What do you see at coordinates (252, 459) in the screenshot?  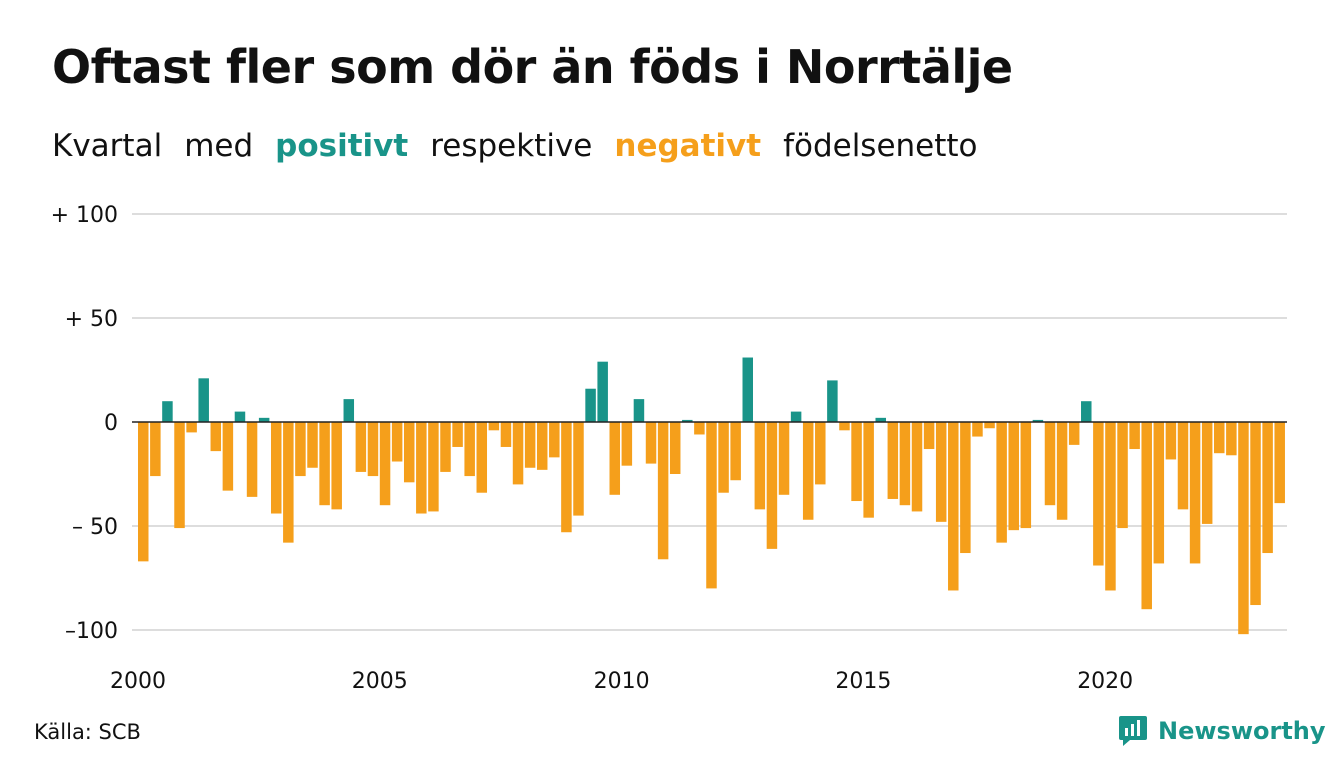 I see `bar-2002-q2` at bounding box center [252, 459].